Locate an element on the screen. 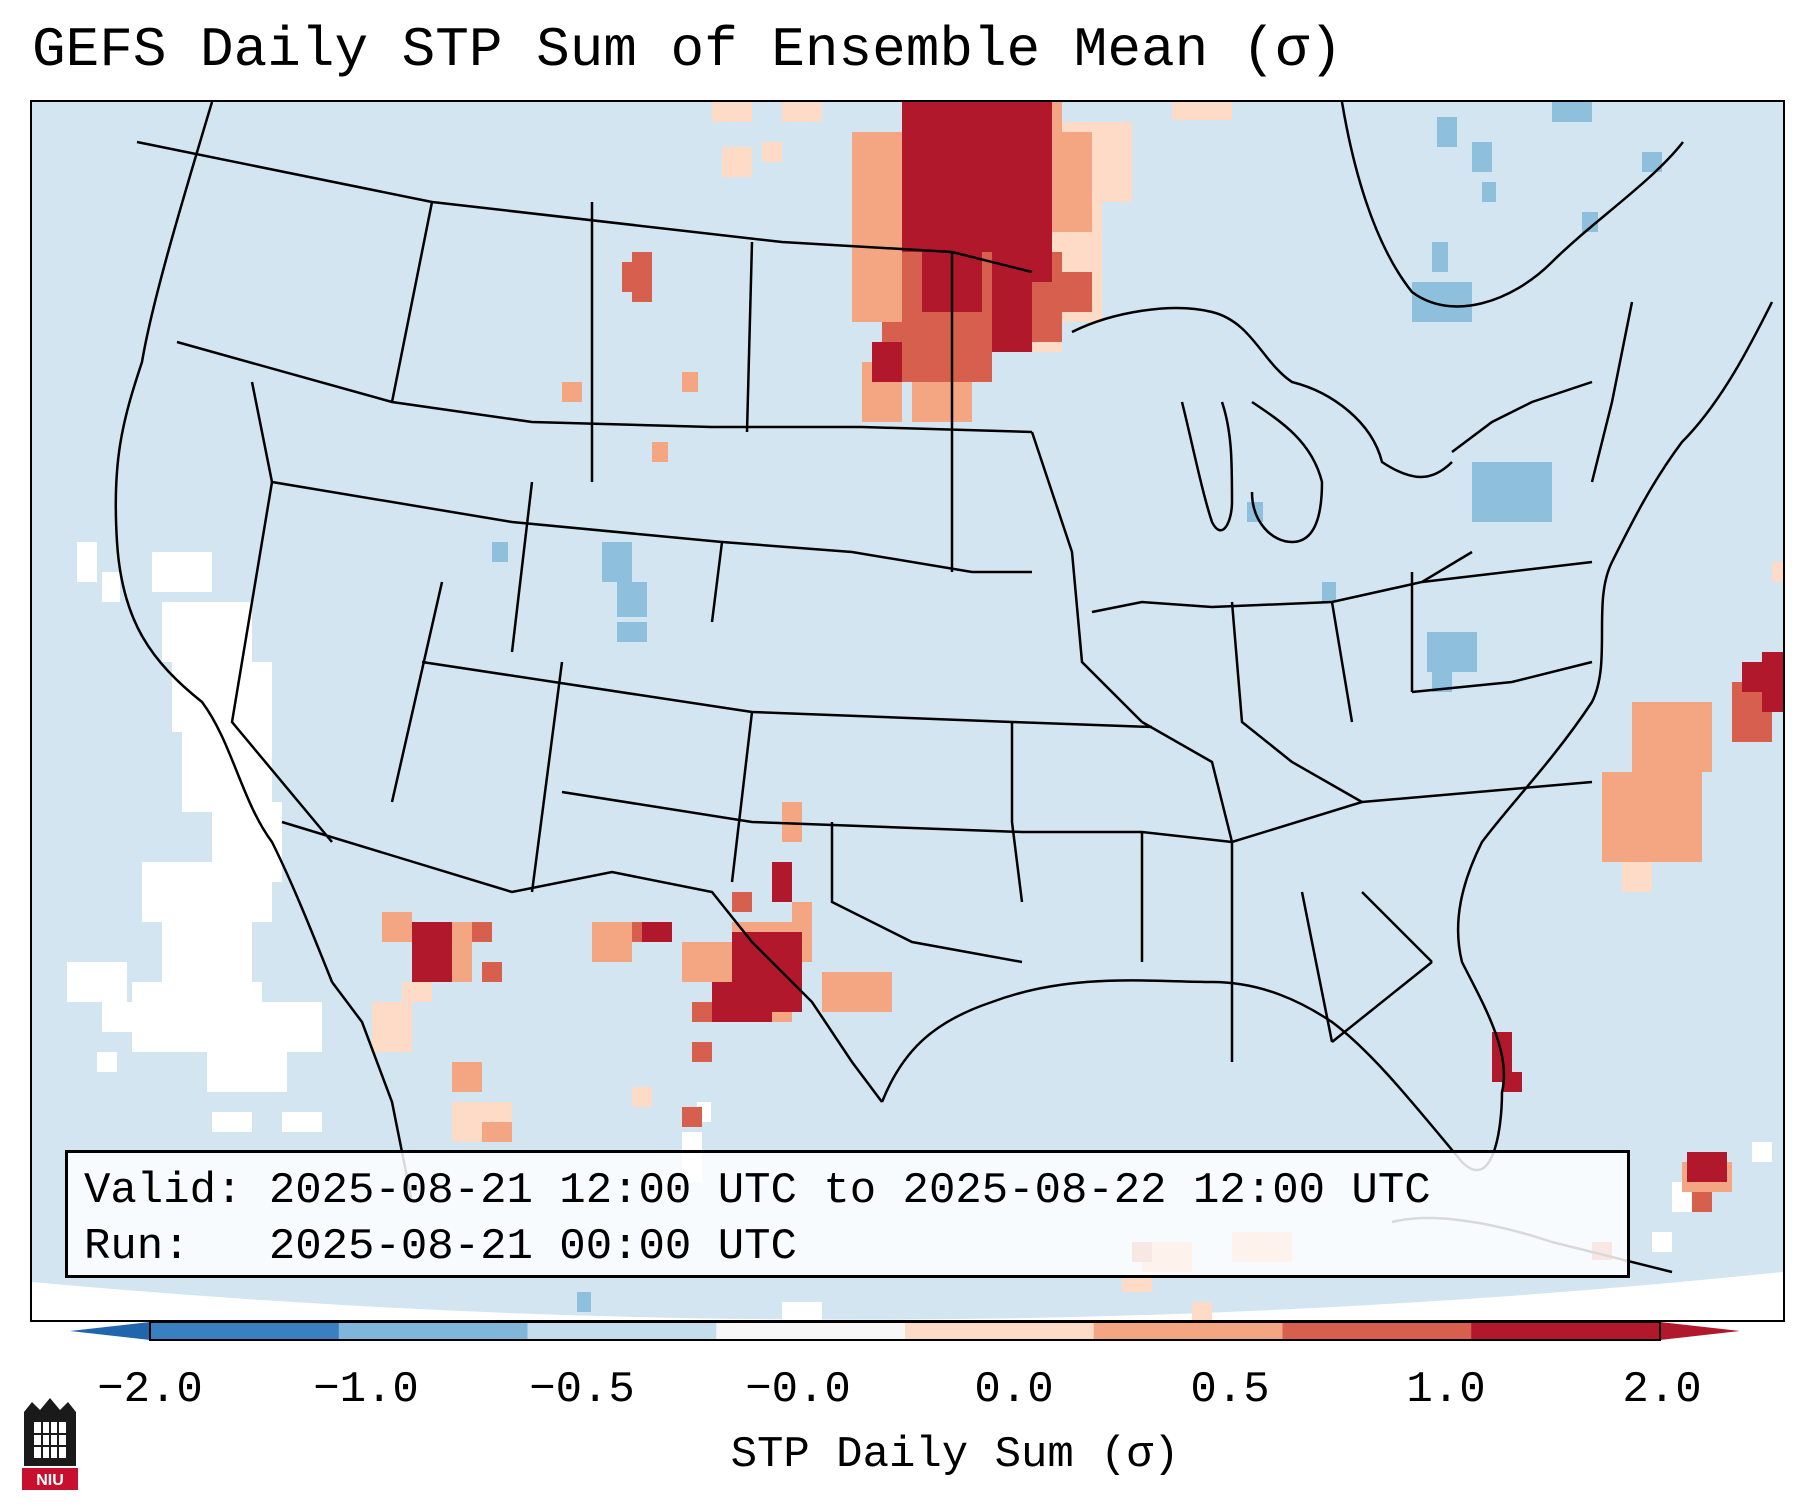 The width and height of the screenshot is (1803, 1506). west-coast is located at coordinates (224, 542).